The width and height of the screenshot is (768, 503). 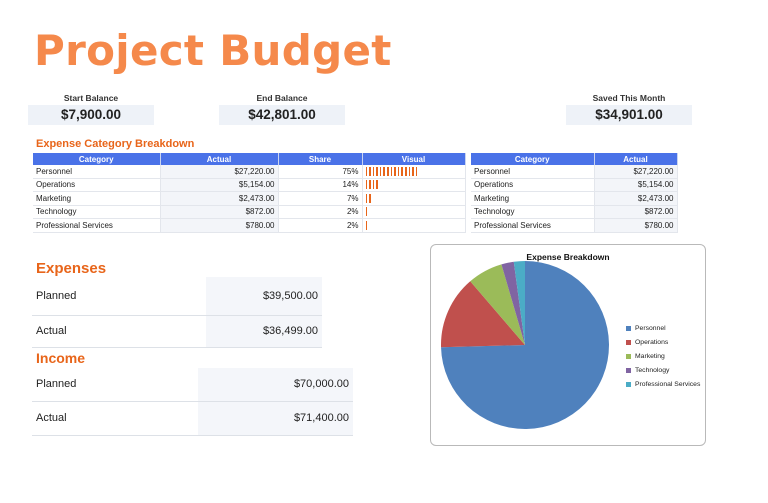 What do you see at coordinates (650, 356) in the screenshot?
I see `legend-label: Marketing` at bounding box center [650, 356].